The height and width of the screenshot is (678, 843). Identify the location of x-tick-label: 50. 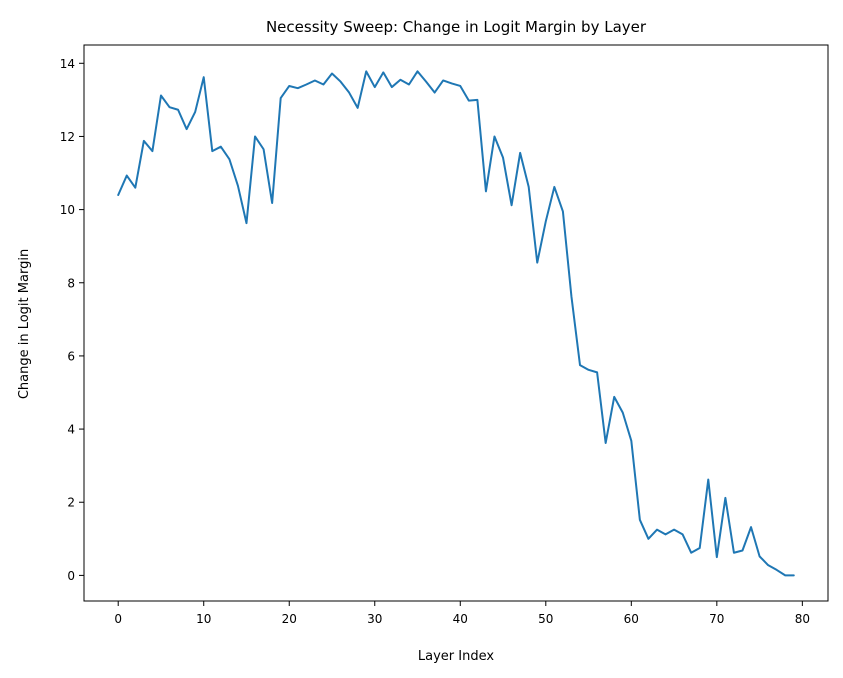
(545, 619).